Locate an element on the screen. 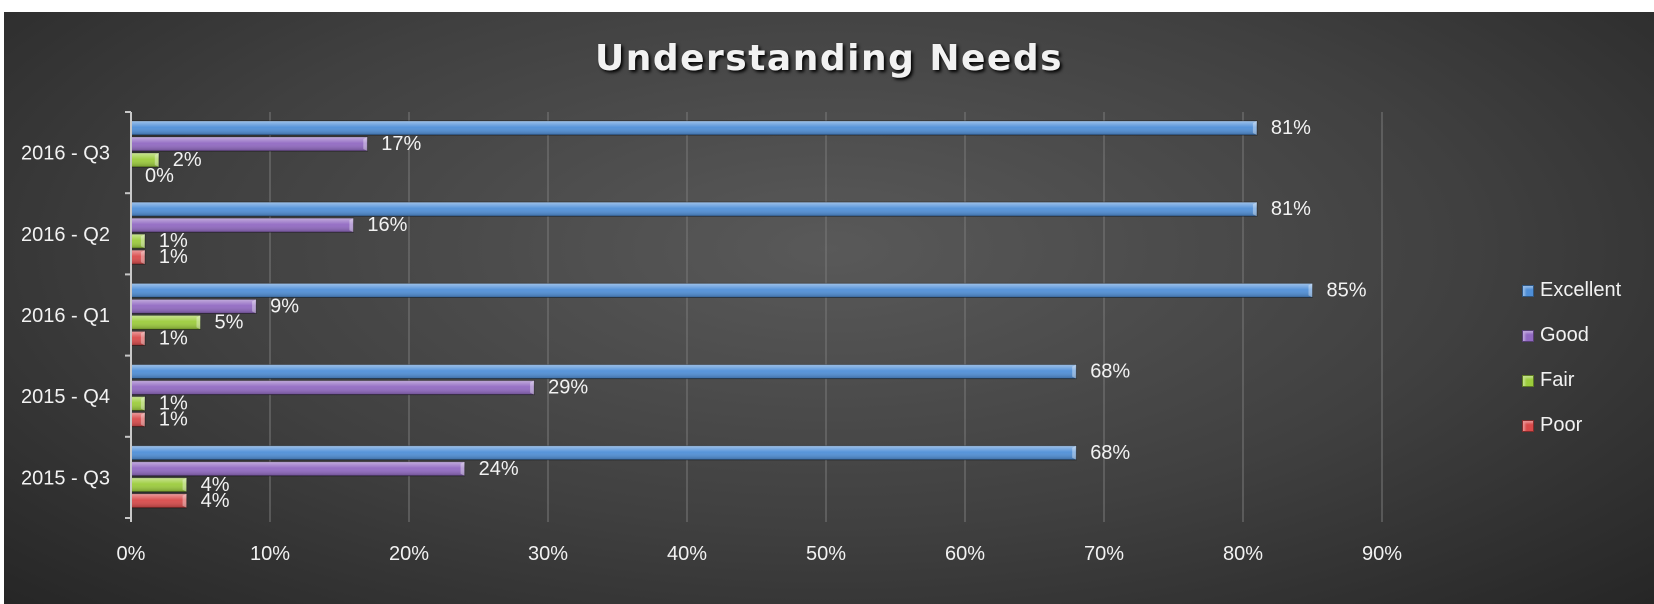  data-label-good: 17% is located at coordinates (401, 144).